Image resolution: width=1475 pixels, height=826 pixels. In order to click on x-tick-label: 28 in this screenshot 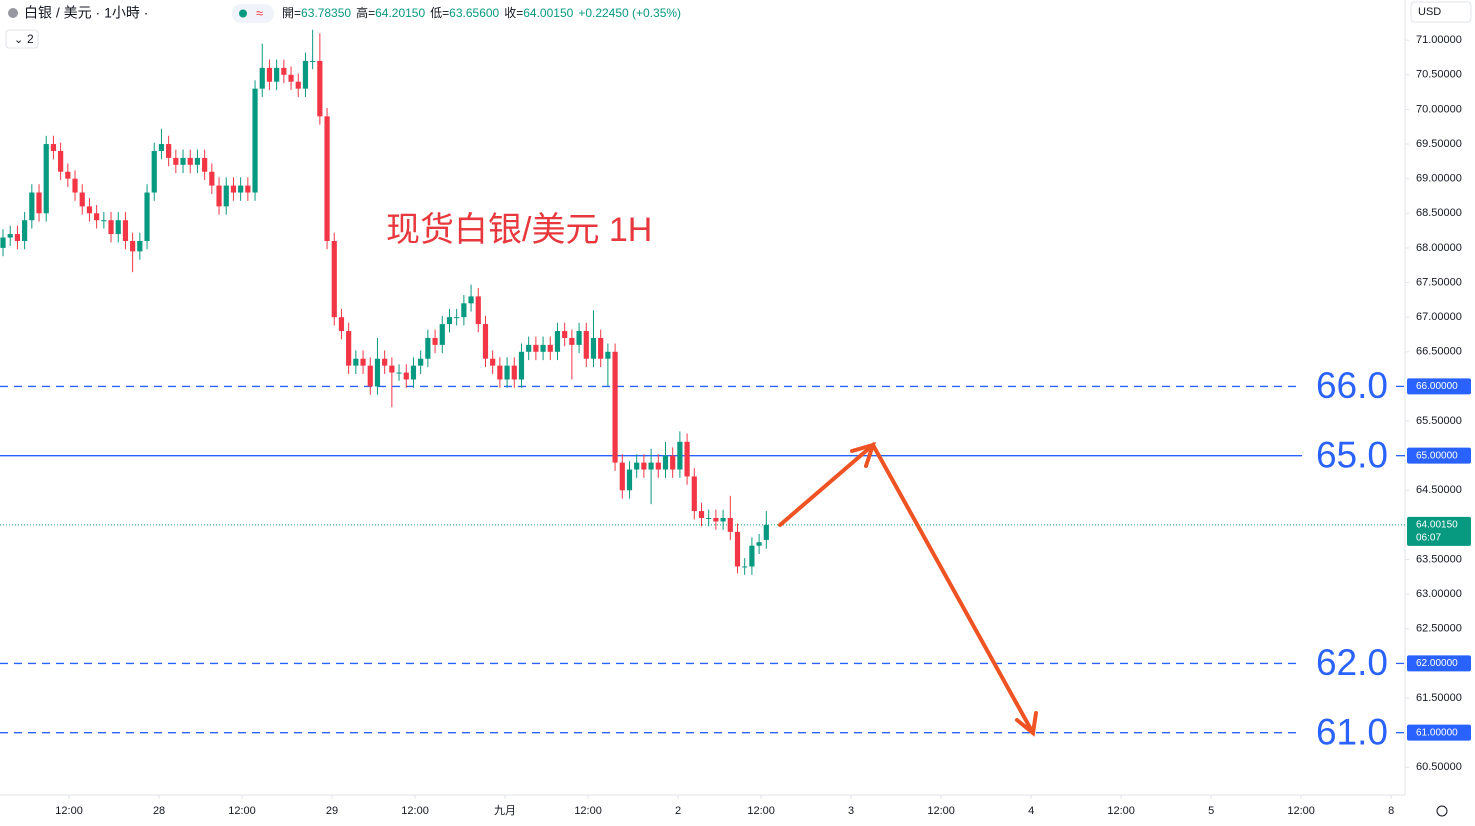, I will do `click(159, 811)`.